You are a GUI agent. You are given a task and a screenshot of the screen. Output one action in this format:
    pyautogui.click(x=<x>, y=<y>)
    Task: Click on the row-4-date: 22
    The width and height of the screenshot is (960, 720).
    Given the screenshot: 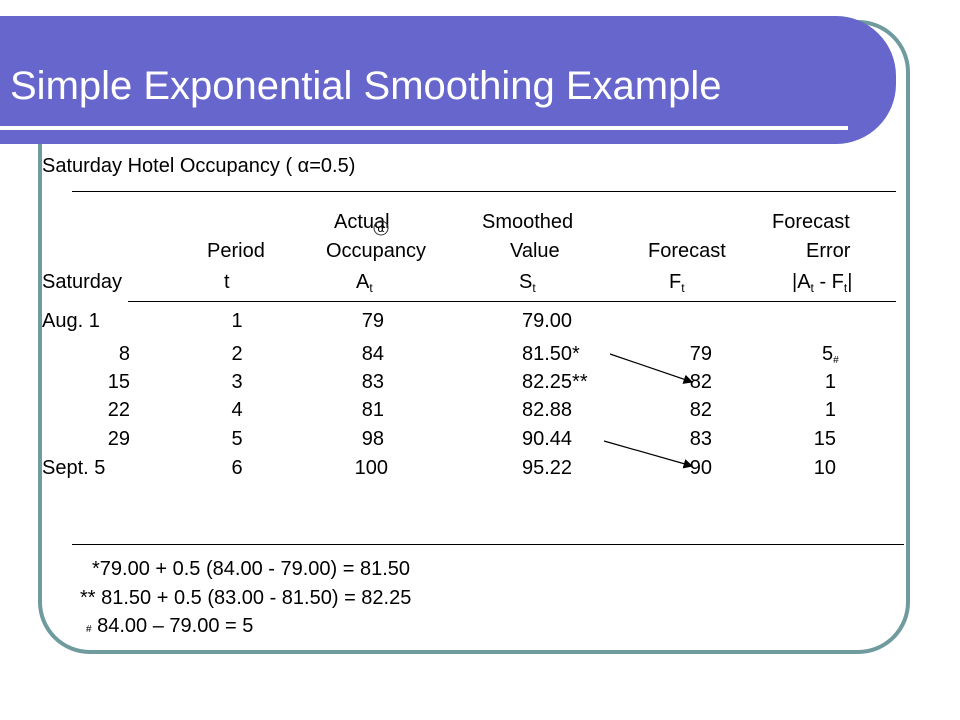 What is the action you would take?
    pyautogui.click(x=118, y=410)
    